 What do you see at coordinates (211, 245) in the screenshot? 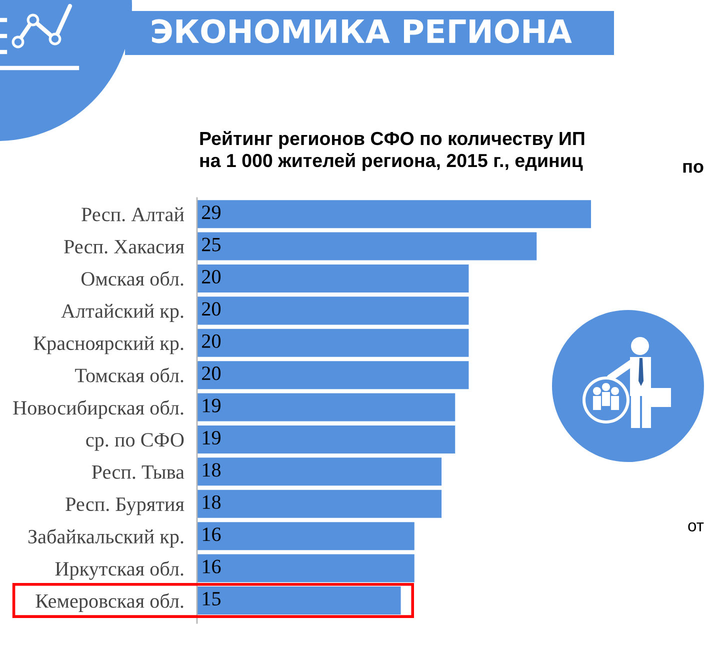
I see `data-label: 25` at bounding box center [211, 245].